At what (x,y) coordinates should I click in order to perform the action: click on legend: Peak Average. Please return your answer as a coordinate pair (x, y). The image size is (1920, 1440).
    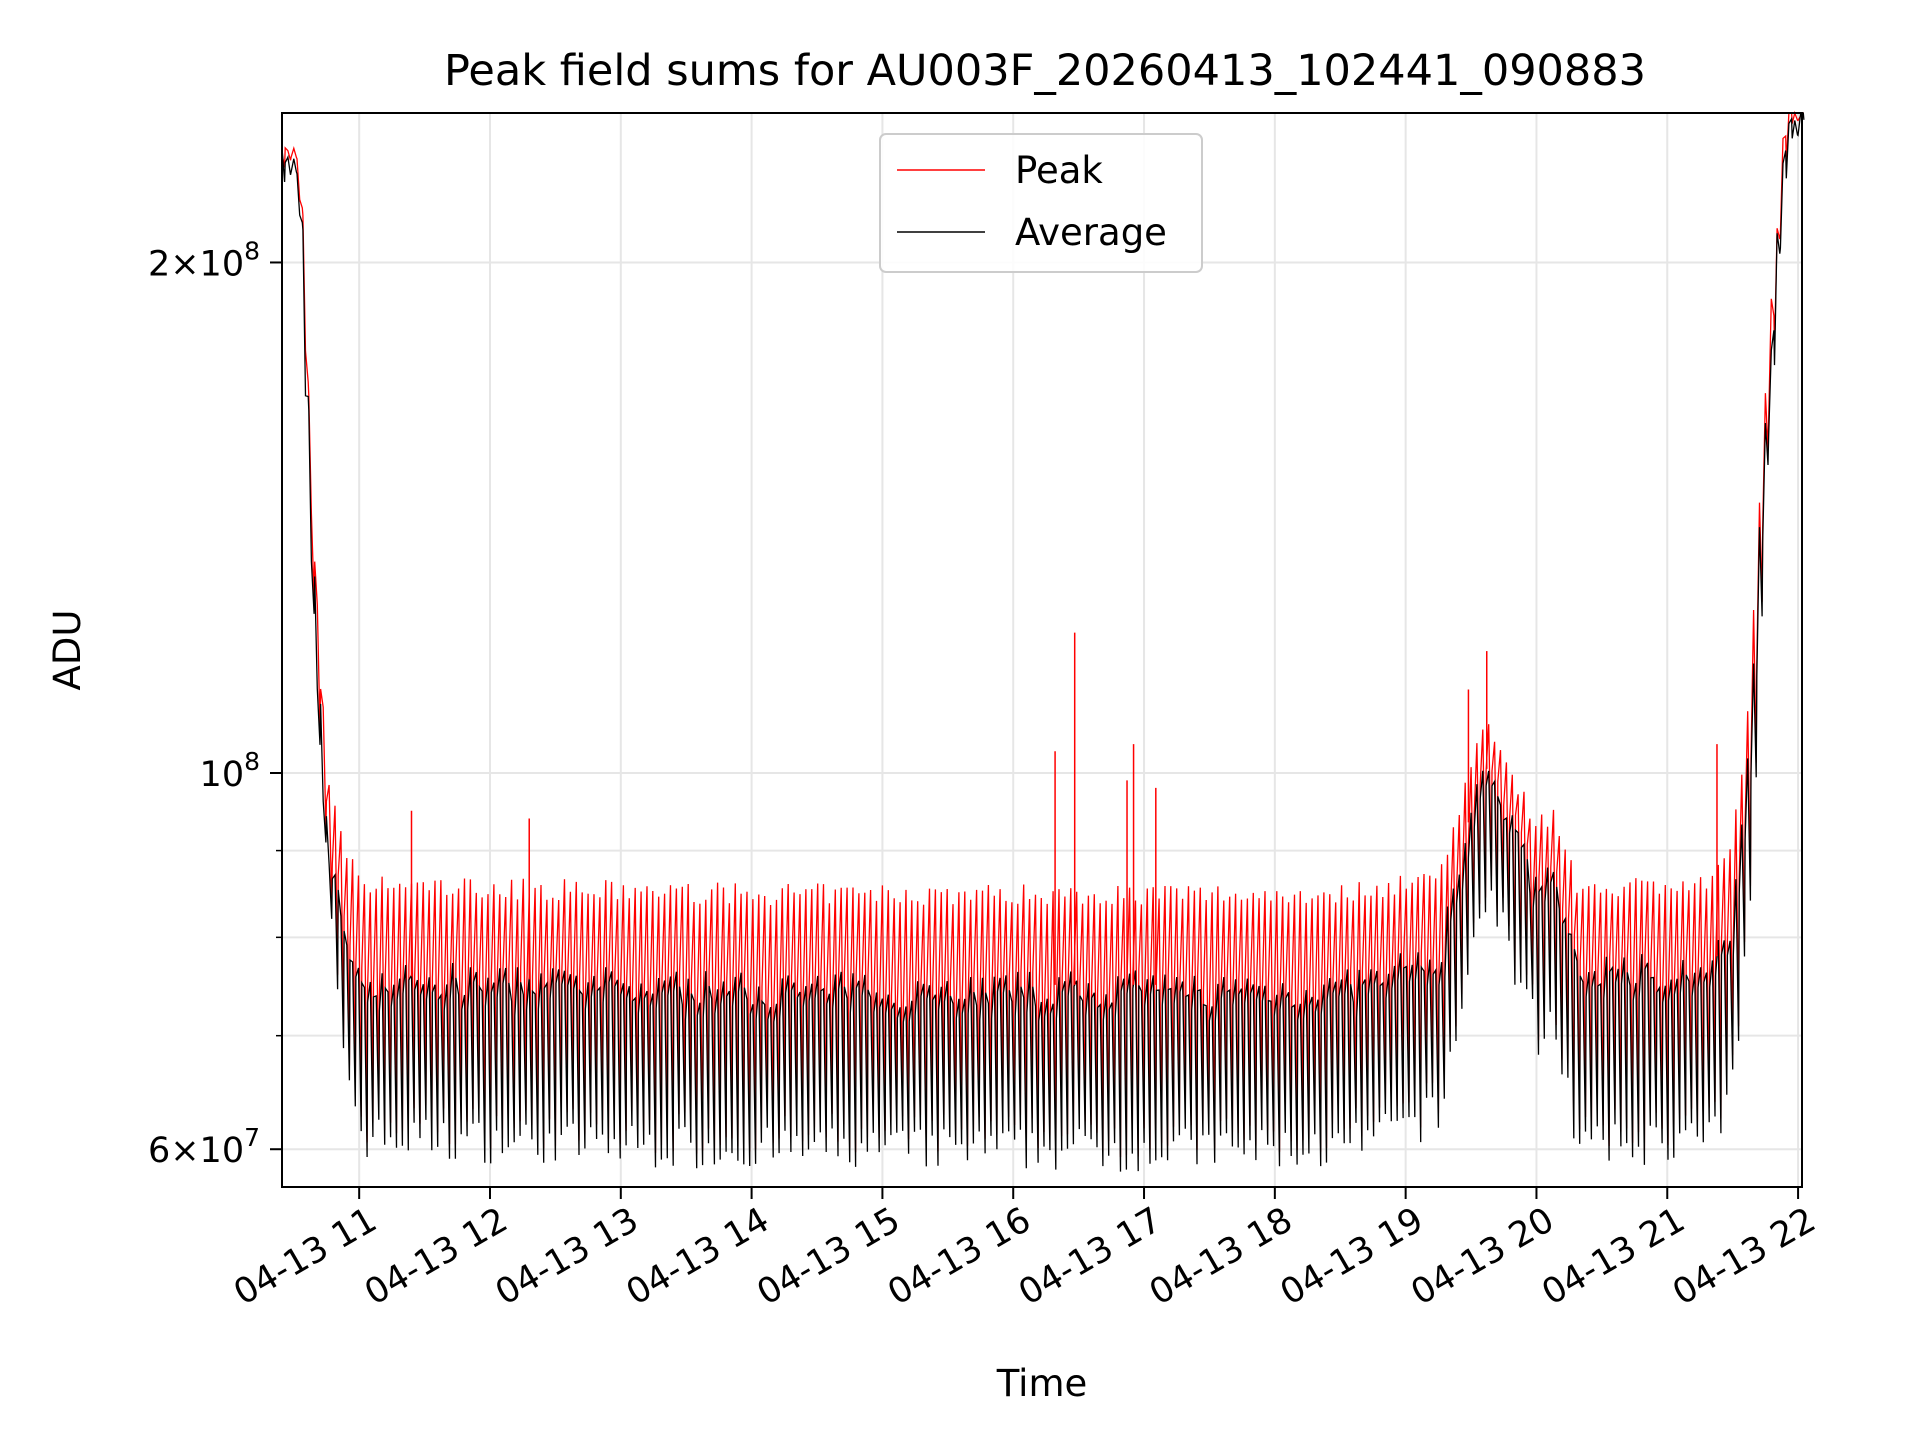
    Looking at the image, I should click on (1041, 203).